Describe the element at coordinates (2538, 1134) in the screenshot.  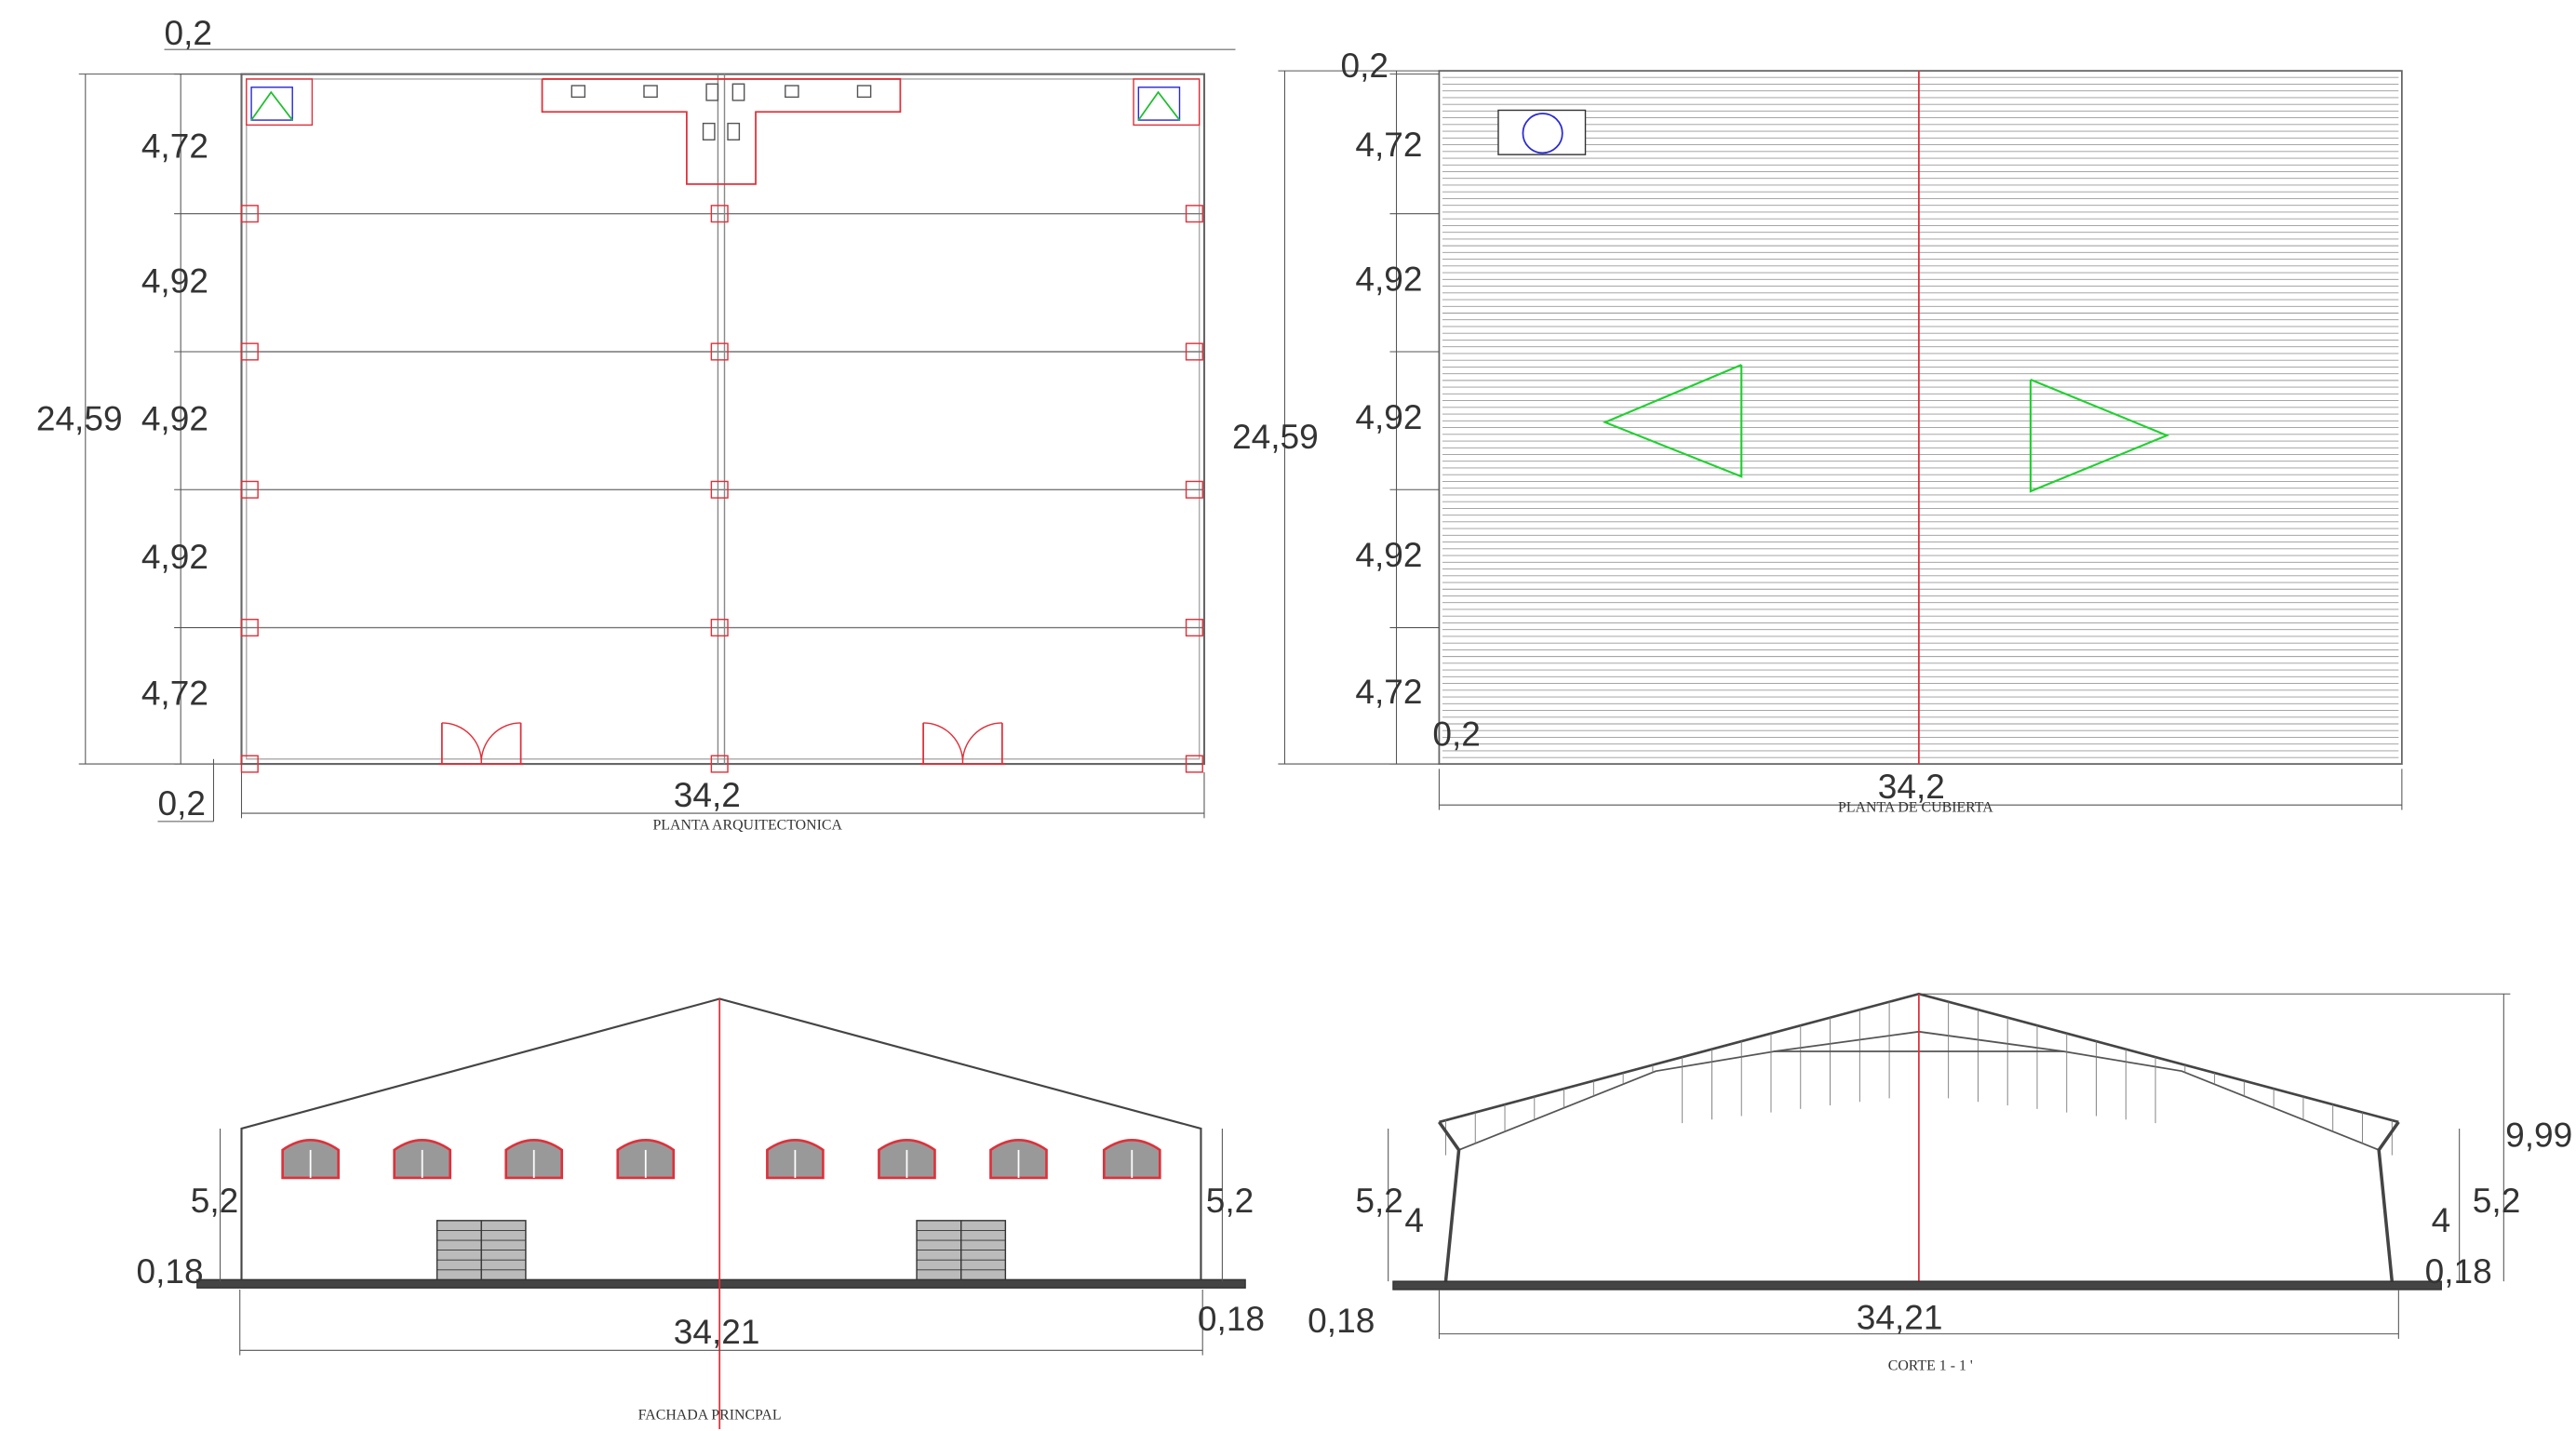
I see `dim: 9,99` at that location.